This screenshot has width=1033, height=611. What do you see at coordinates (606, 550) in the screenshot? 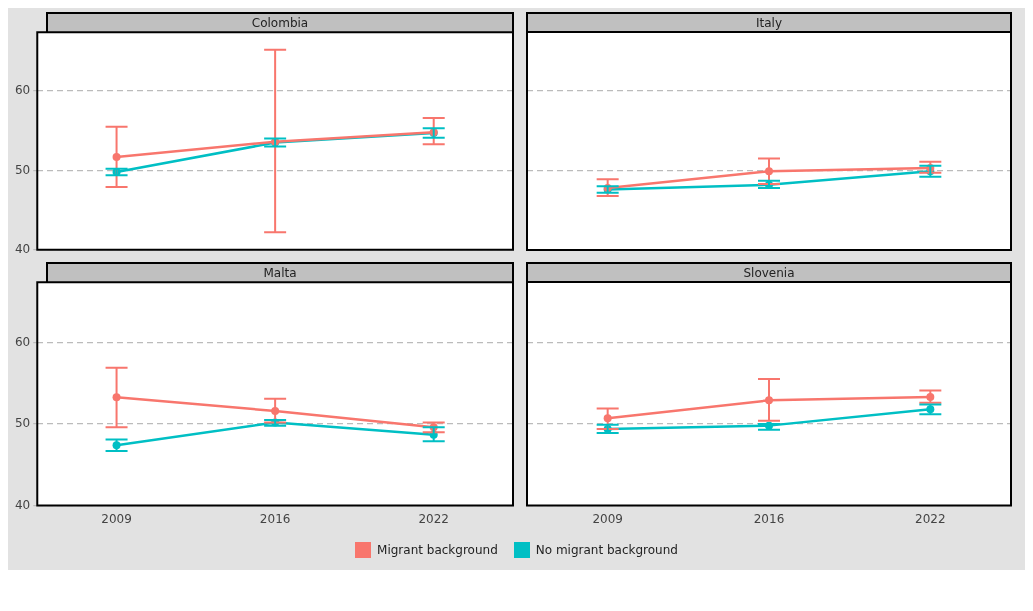
I see `legend-label: No migrant background` at bounding box center [606, 550].